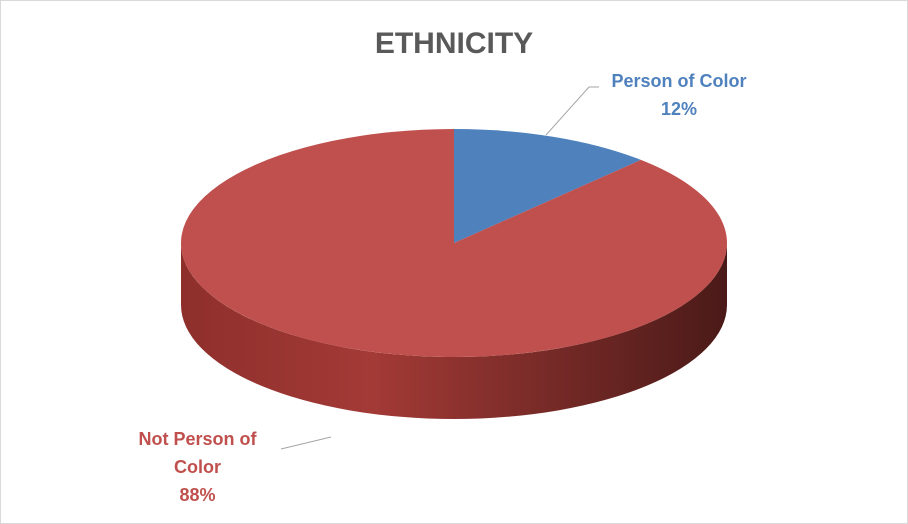  What do you see at coordinates (547, 186) in the screenshot?
I see `pie-slice` at bounding box center [547, 186].